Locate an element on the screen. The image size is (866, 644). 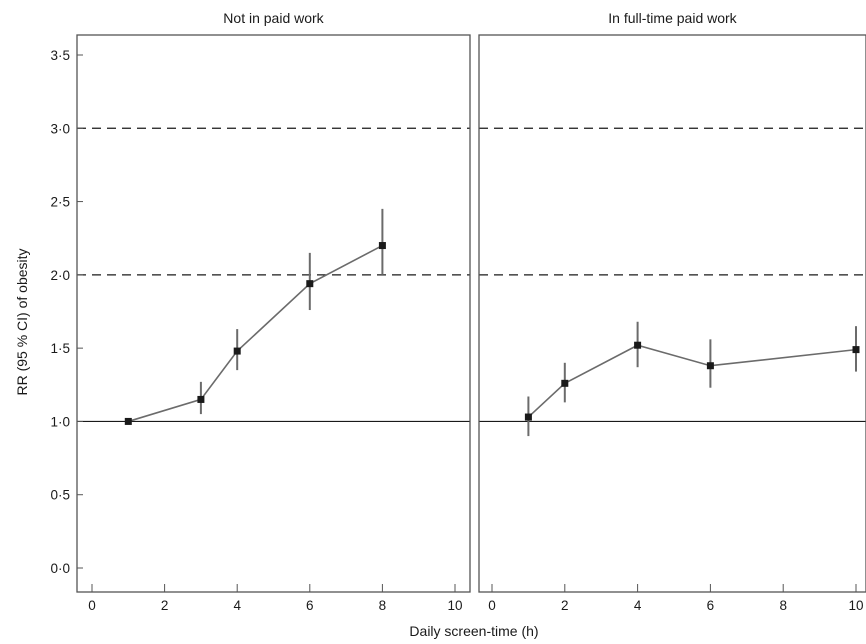
panel-title: In full-time paid work is located at coordinates (672, 18).